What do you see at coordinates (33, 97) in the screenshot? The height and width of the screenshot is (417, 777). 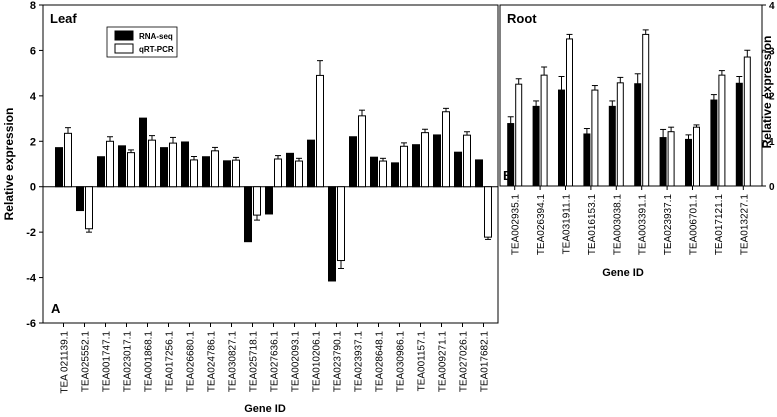 I see `leaf-y-tick-label: 4` at bounding box center [33, 97].